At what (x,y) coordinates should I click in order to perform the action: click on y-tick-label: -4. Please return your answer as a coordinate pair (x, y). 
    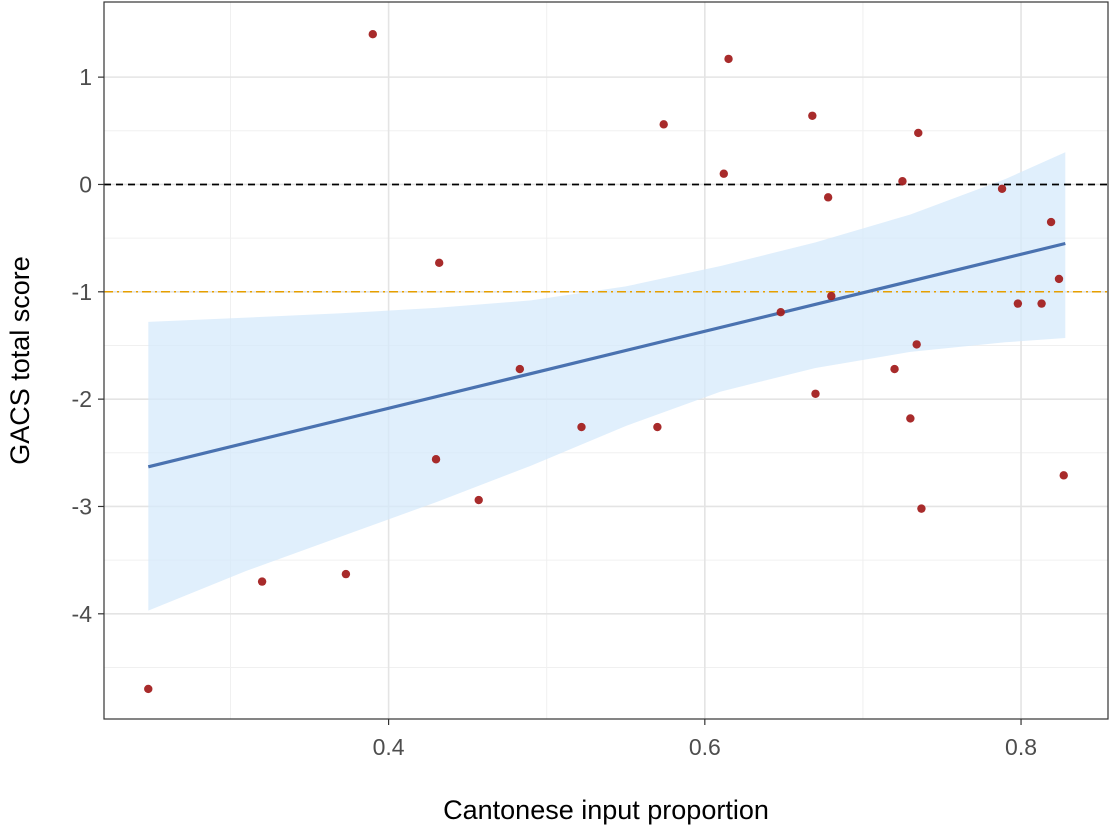
    Looking at the image, I should click on (82, 614).